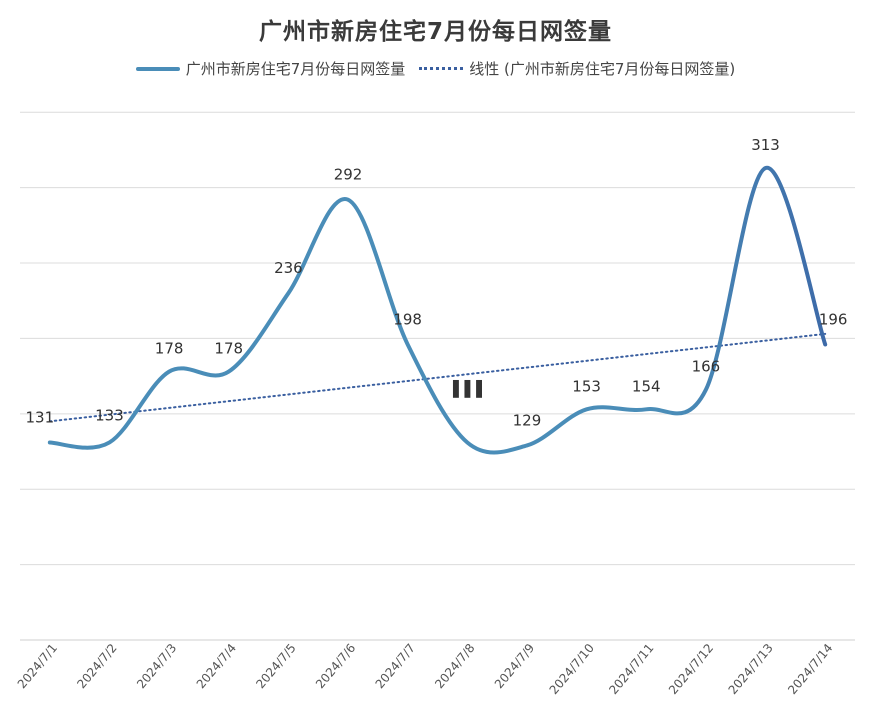 This screenshot has height=727, width=871. What do you see at coordinates (833, 319) in the screenshot?
I see `data-label: 196` at bounding box center [833, 319].